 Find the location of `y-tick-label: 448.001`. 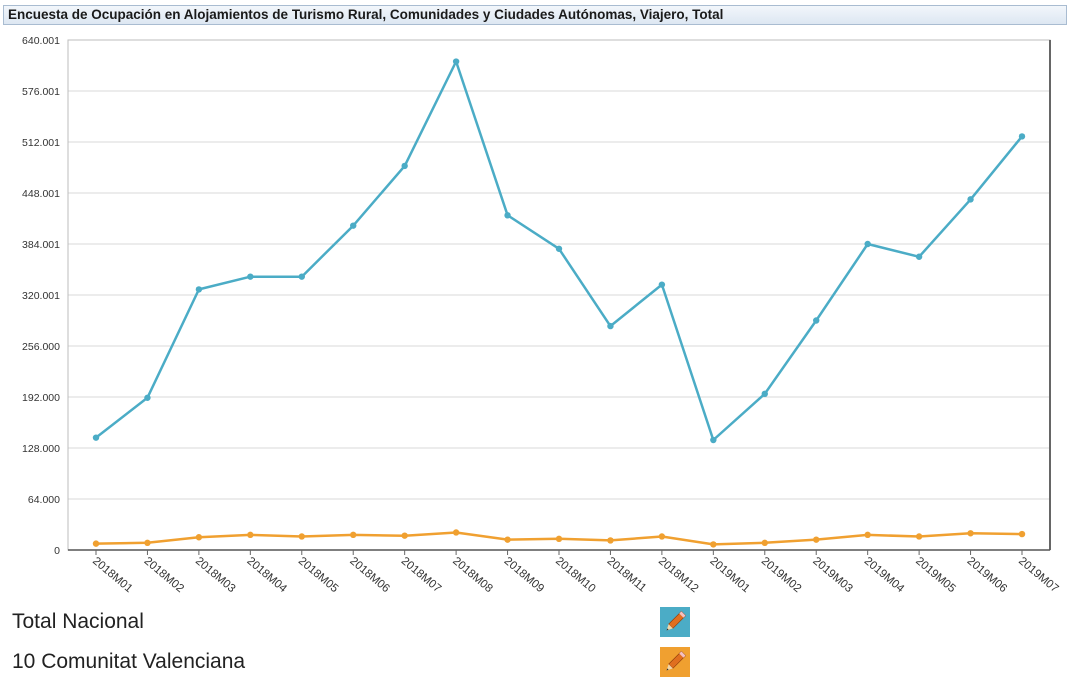

y-tick-label: 448.001 is located at coordinates (41, 194).